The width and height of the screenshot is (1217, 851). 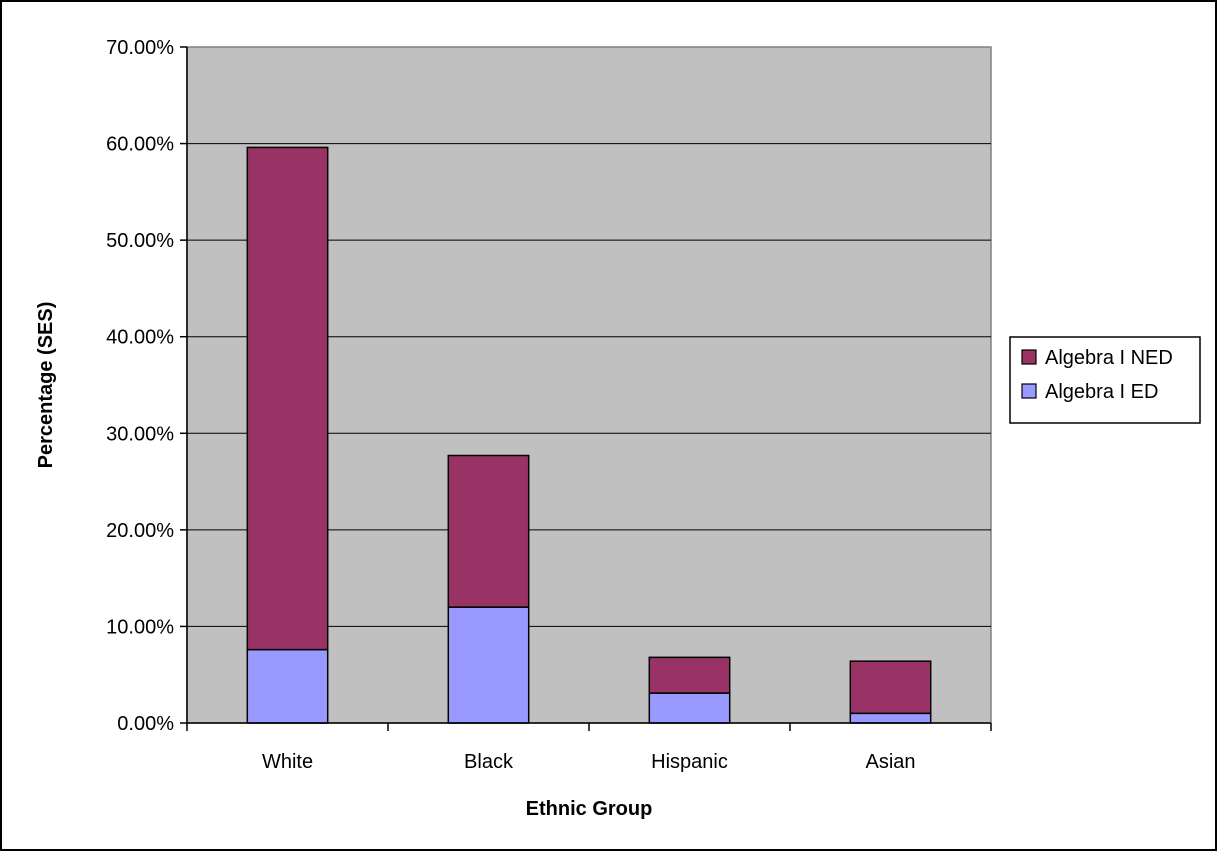 What do you see at coordinates (46, 385) in the screenshot?
I see `y-axis-title: Percentage (SES)` at bounding box center [46, 385].